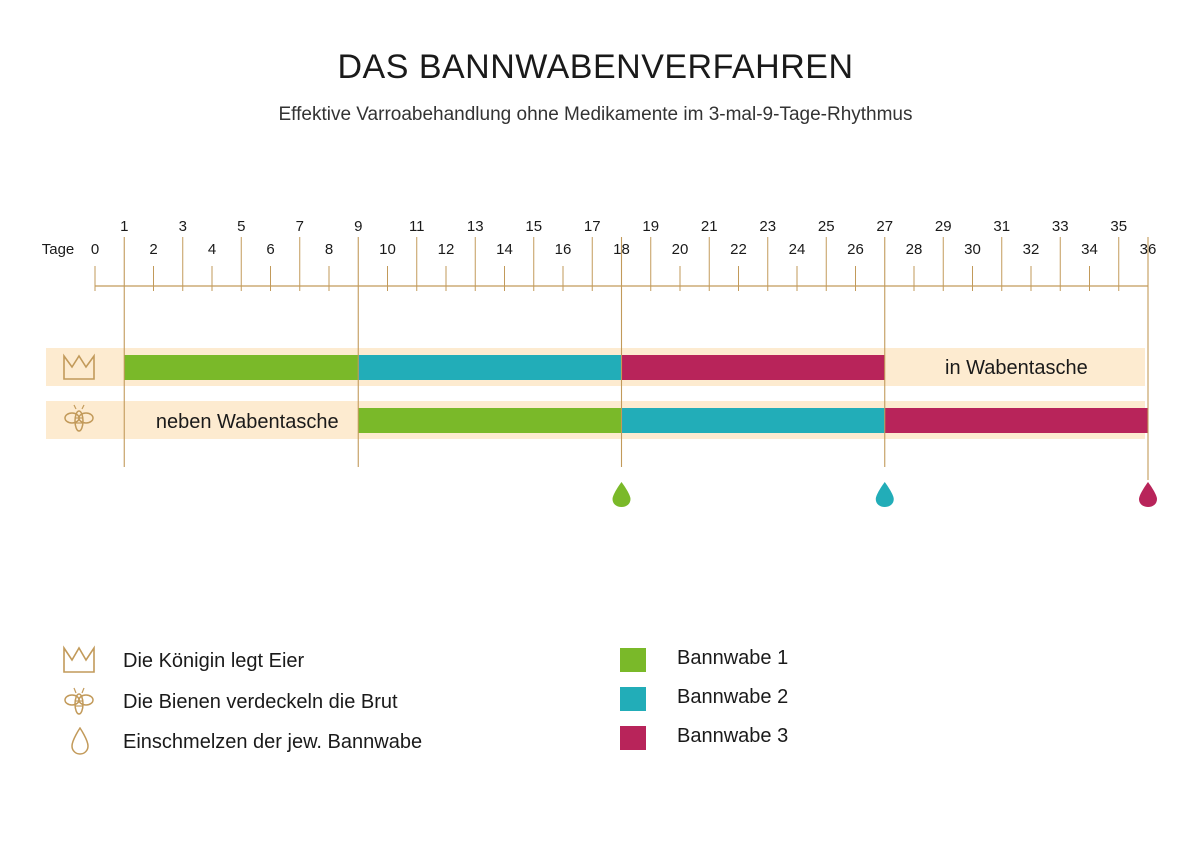 The image size is (1191, 842). What do you see at coordinates (241, 226) in the screenshot?
I see `tick-label: 5` at bounding box center [241, 226].